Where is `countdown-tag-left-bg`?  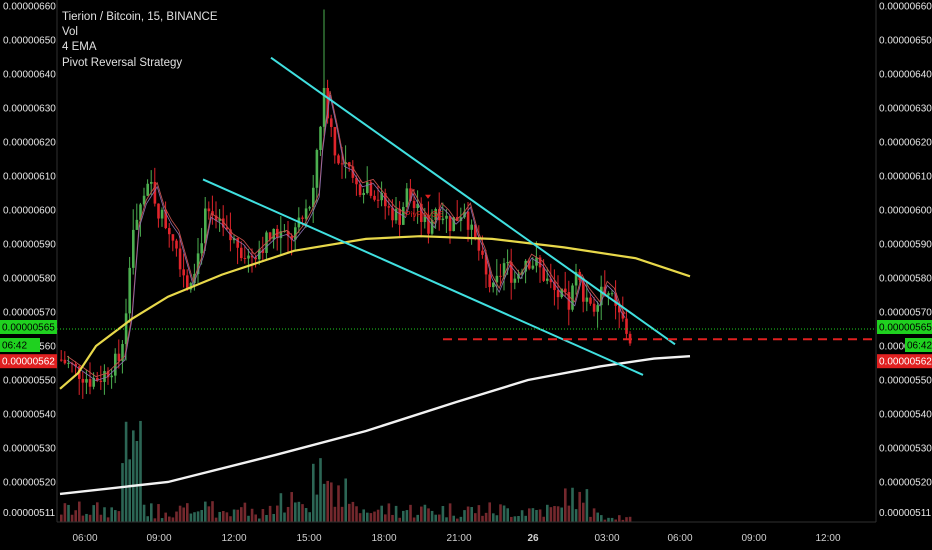
countdown-tag-left-bg is located at coordinates (20, 345).